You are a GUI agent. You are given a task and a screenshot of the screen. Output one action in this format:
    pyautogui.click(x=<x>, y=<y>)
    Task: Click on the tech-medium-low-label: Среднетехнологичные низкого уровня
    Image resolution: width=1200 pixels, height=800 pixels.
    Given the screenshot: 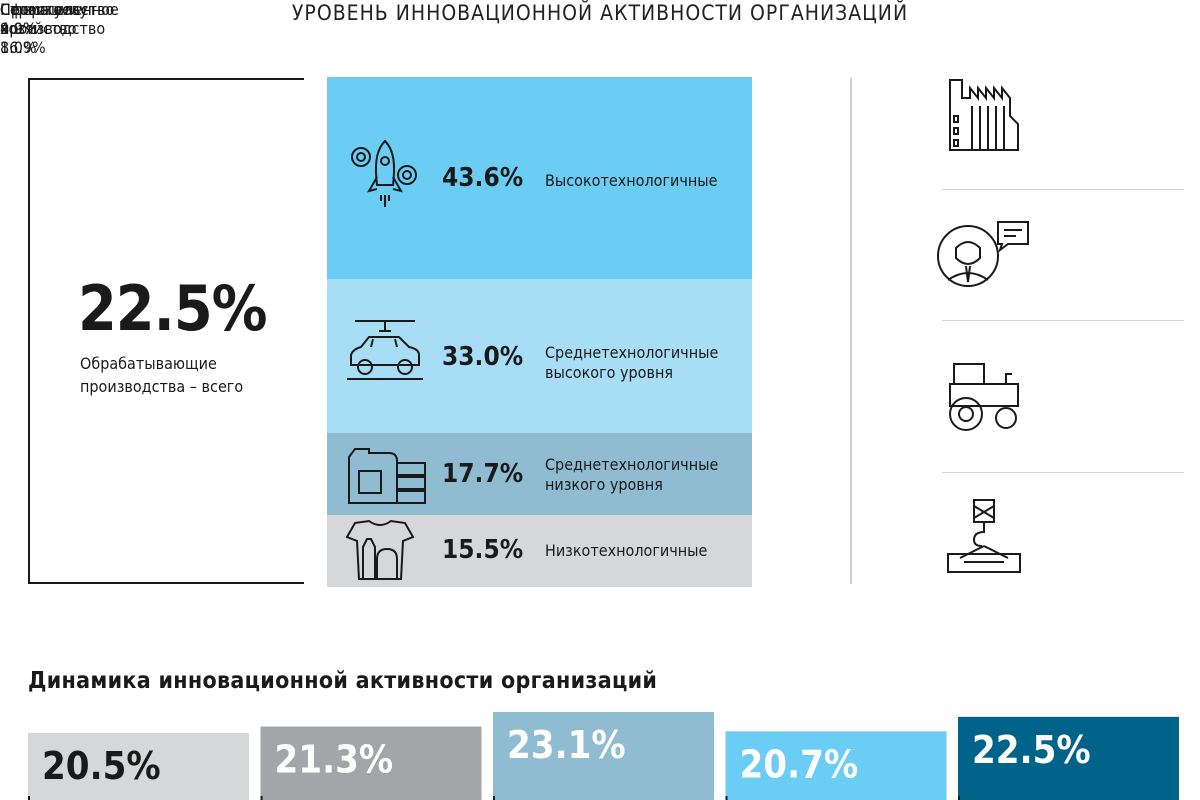 What is the action you would take?
    pyautogui.click(x=645, y=475)
    